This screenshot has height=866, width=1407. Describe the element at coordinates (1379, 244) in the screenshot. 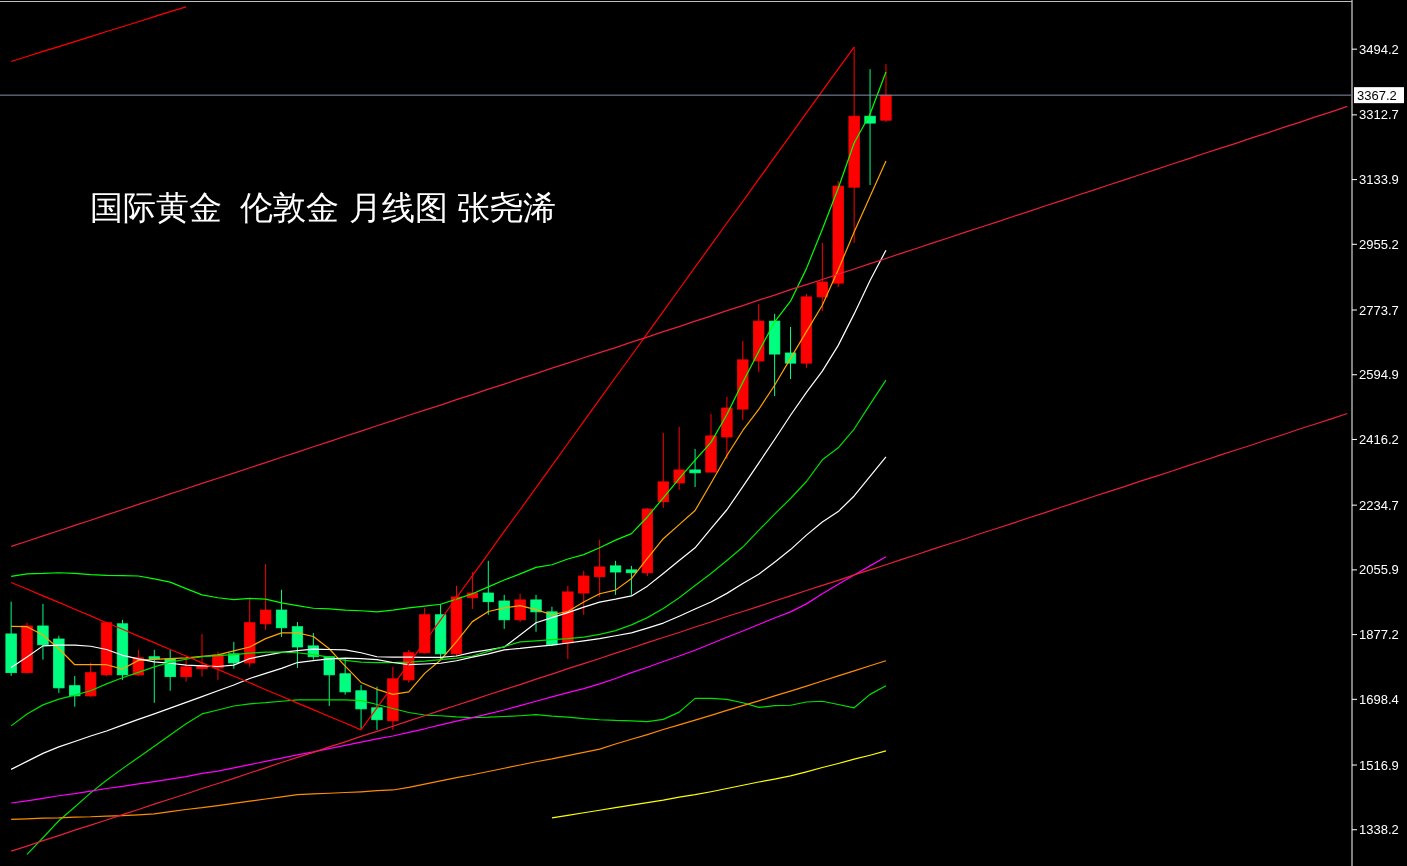

I see `y-tick-label: 2955.2` at that location.